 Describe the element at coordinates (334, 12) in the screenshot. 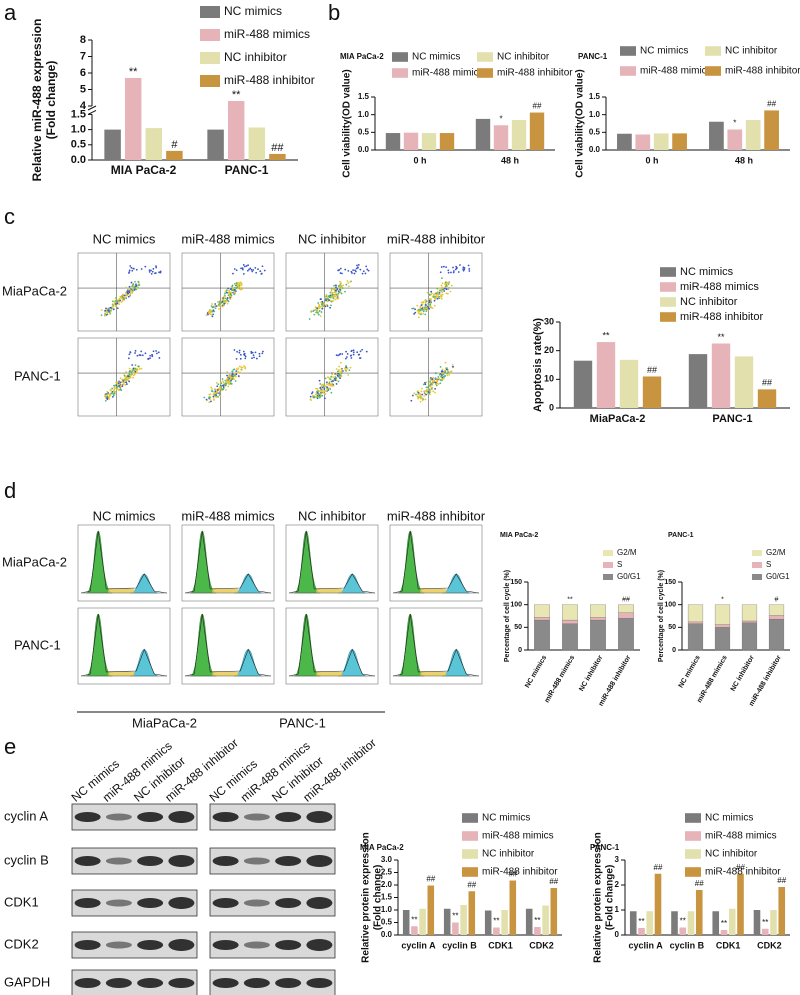

I see `panel-label: b` at that location.